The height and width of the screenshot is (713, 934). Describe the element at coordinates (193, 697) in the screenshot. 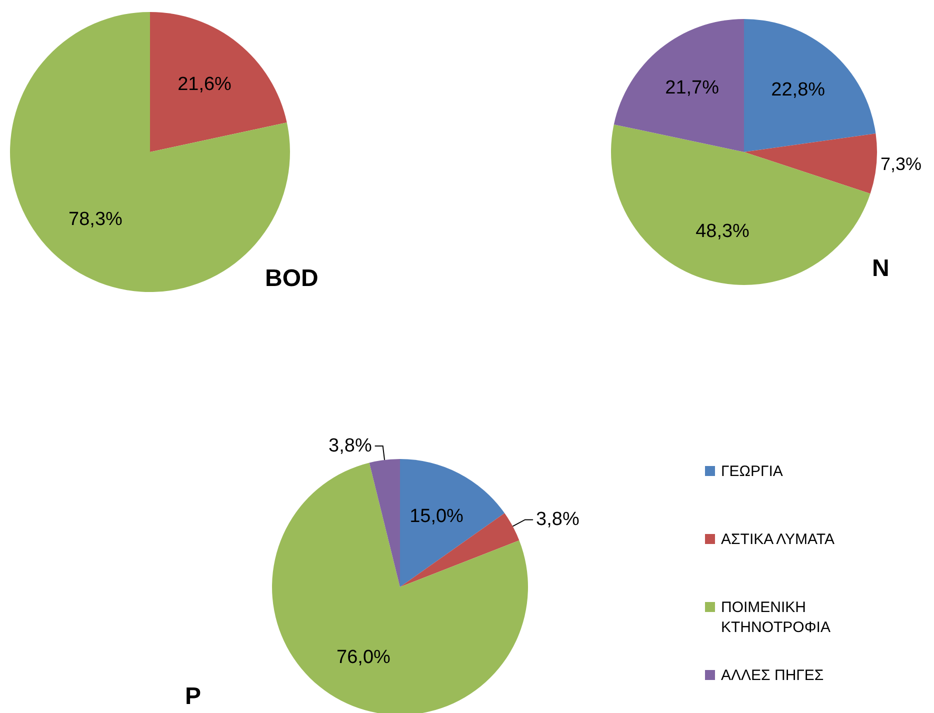

I see `text: P` at that location.